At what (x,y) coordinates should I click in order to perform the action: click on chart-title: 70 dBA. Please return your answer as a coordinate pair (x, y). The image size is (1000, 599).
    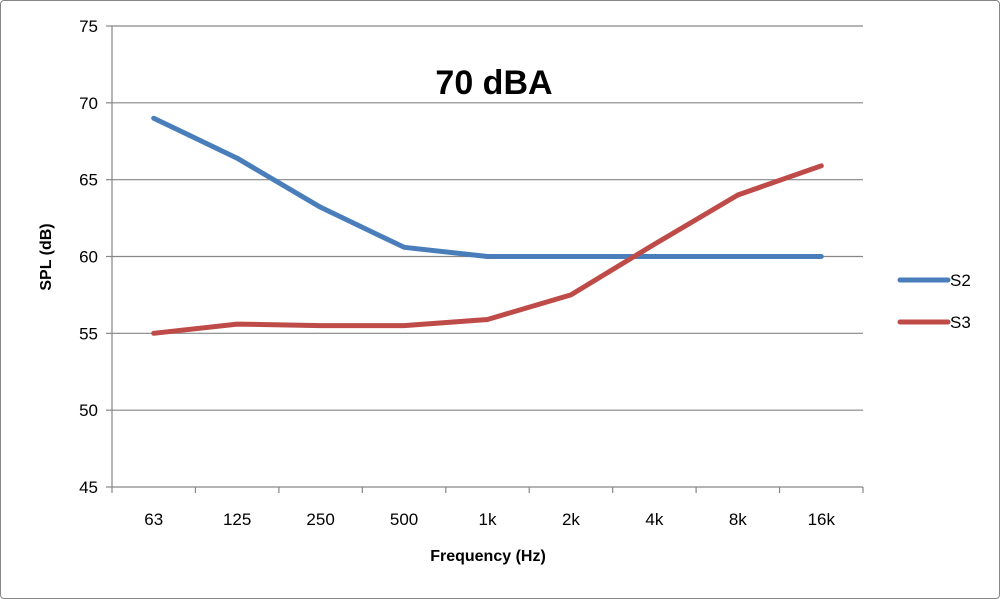
    Looking at the image, I should click on (493, 83).